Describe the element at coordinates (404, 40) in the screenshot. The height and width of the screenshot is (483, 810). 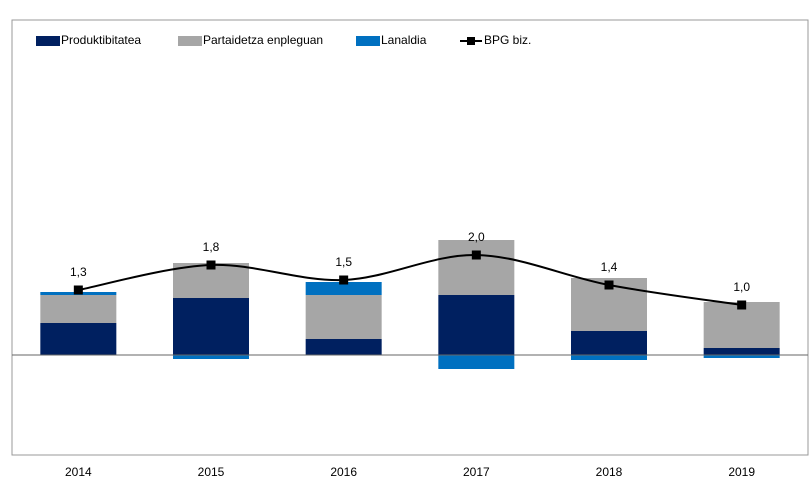
I see `legend-label: Lanaldia` at that location.